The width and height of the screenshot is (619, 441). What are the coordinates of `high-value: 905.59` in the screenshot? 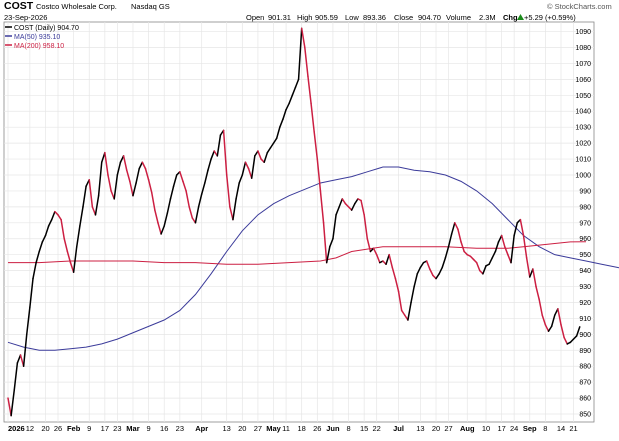 It's located at (326, 17).